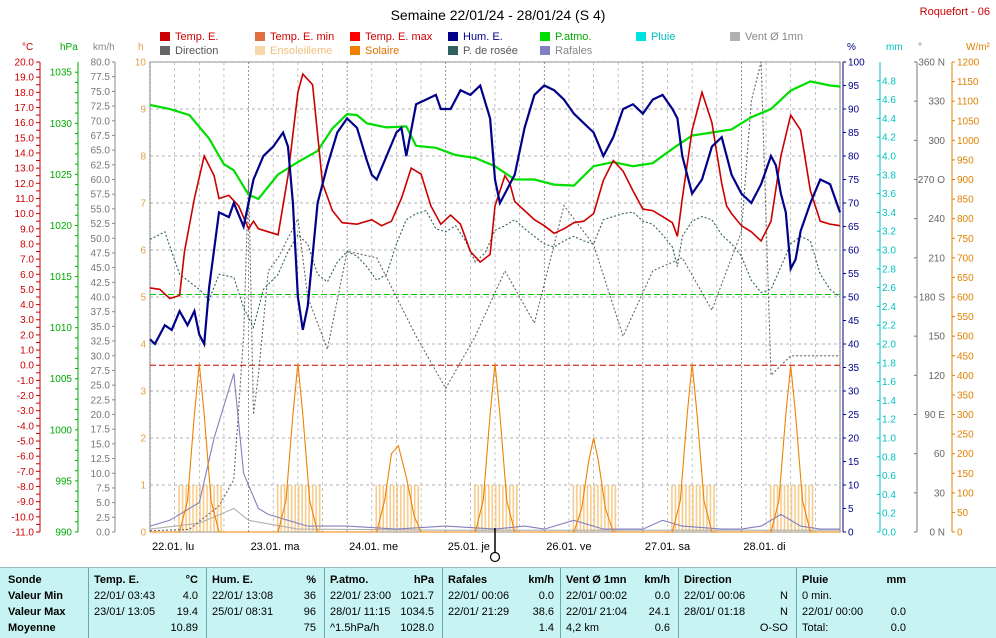 The height and width of the screenshot is (638, 996). I want to click on wind-tick-label: 35.0, so click(101, 327).